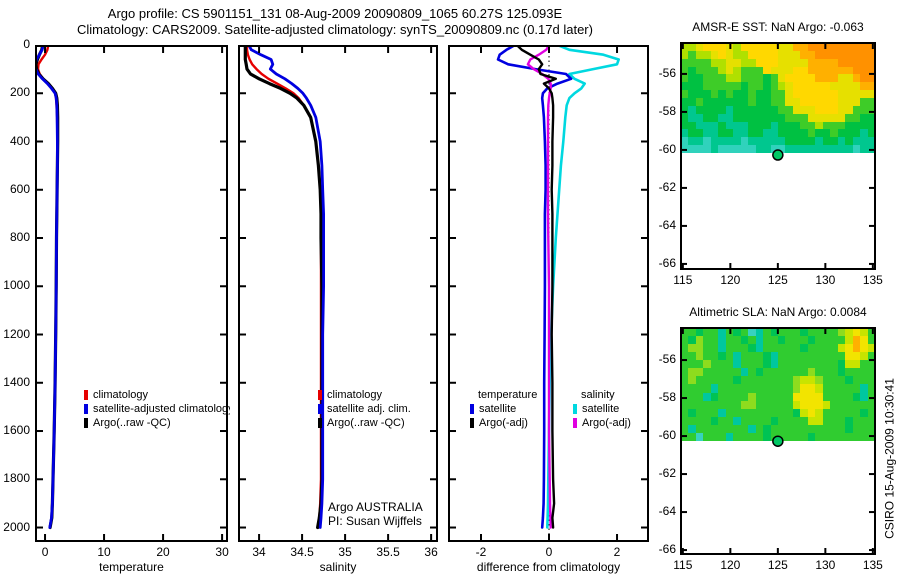 The image size is (900, 580). Describe the element at coordinates (667, 359) in the screenshot. I see `map-y-tick-label: -56` at that location.